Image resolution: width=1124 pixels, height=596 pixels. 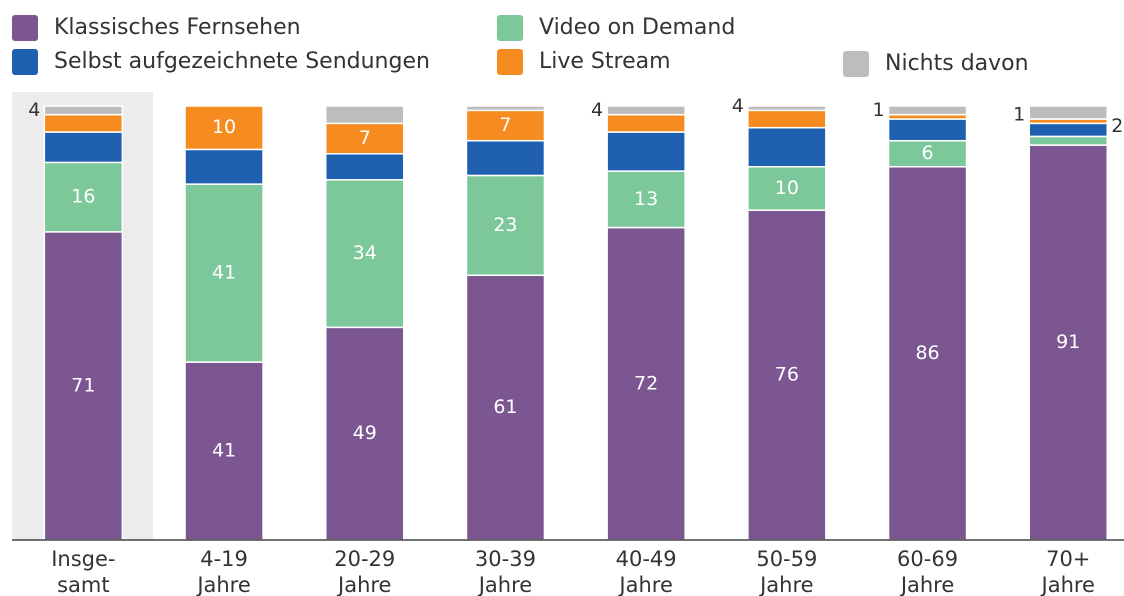 What do you see at coordinates (83, 197) in the screenshot?
I see `data-label: 16` at bounding box center [83, 197].